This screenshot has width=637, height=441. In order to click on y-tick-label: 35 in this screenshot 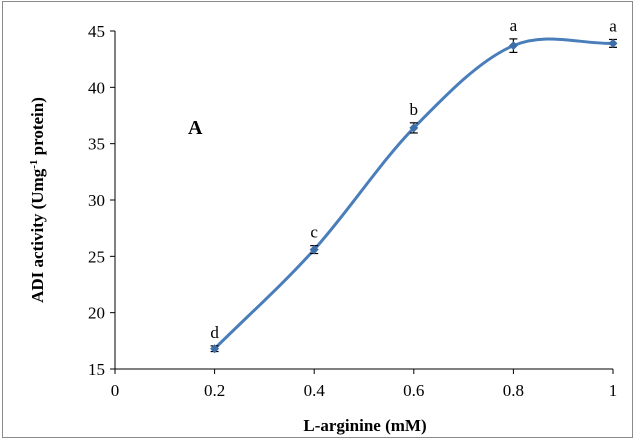, I will do `click(96, 144)`.